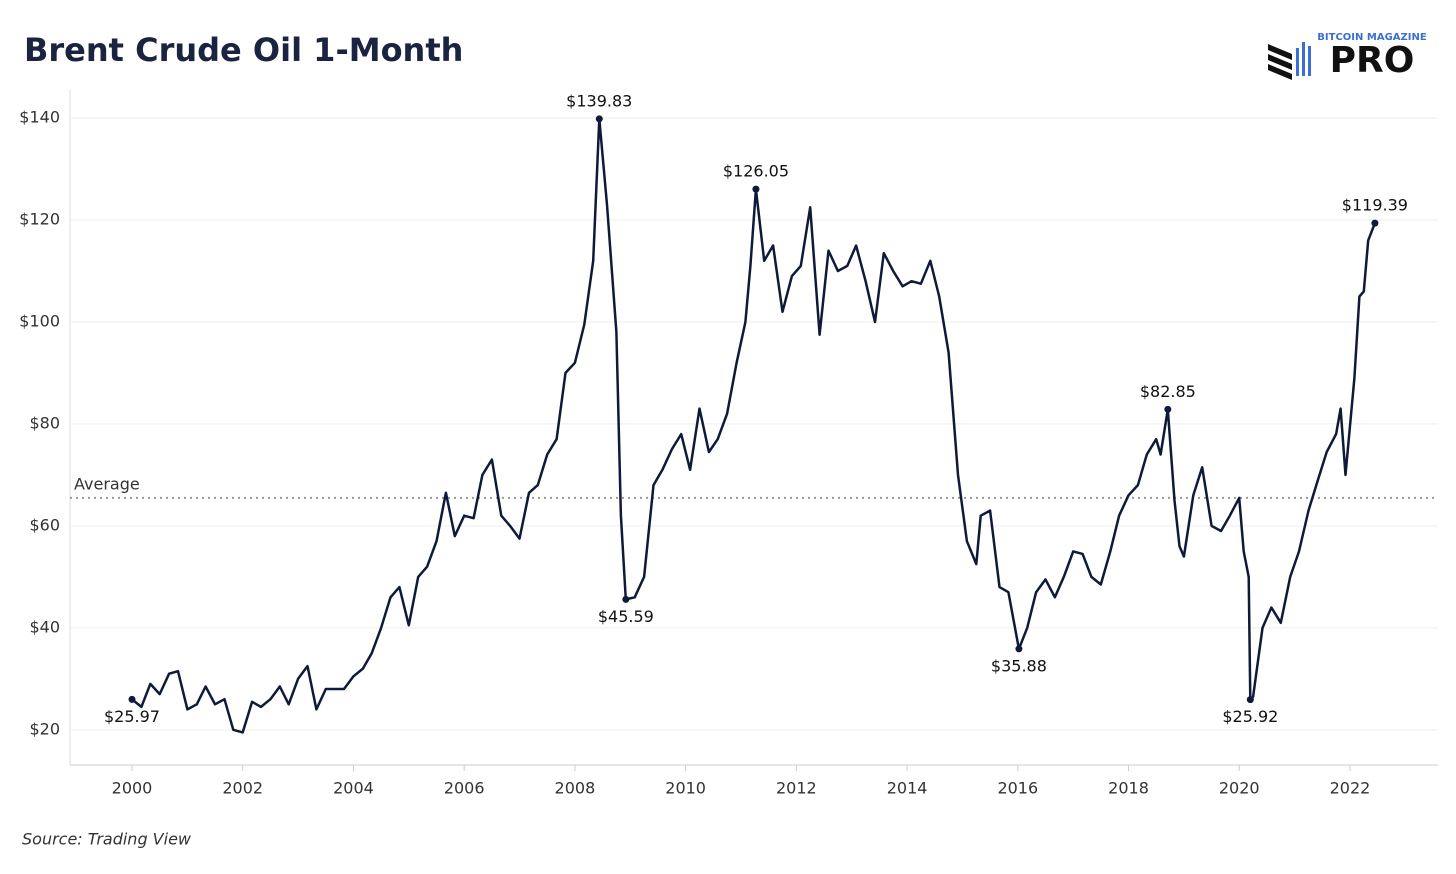  What do you see at coordinates (353, 788) in the screenshot?
I see `x-tick-label: 2004` at bounding box center [353, 788].